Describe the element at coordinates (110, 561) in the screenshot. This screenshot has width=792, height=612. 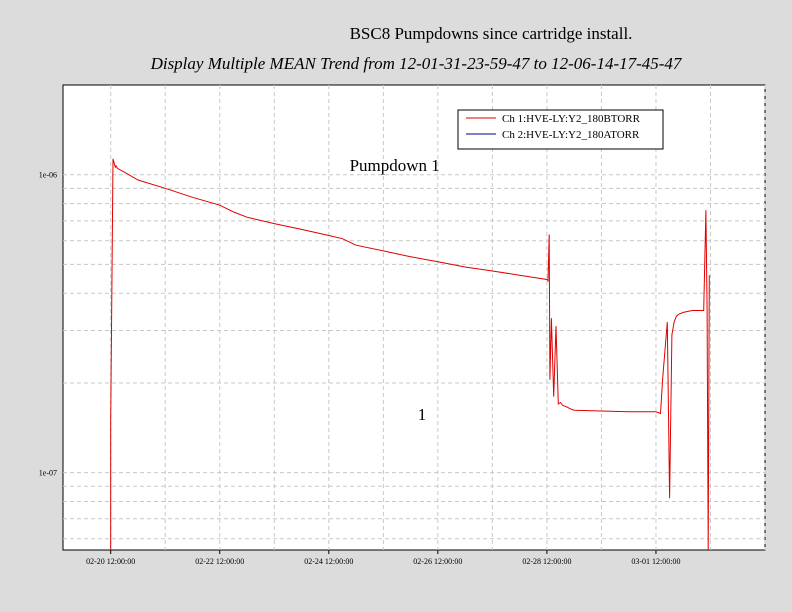
I see `x-tick-label: 02-20 12:00:00` at that location.